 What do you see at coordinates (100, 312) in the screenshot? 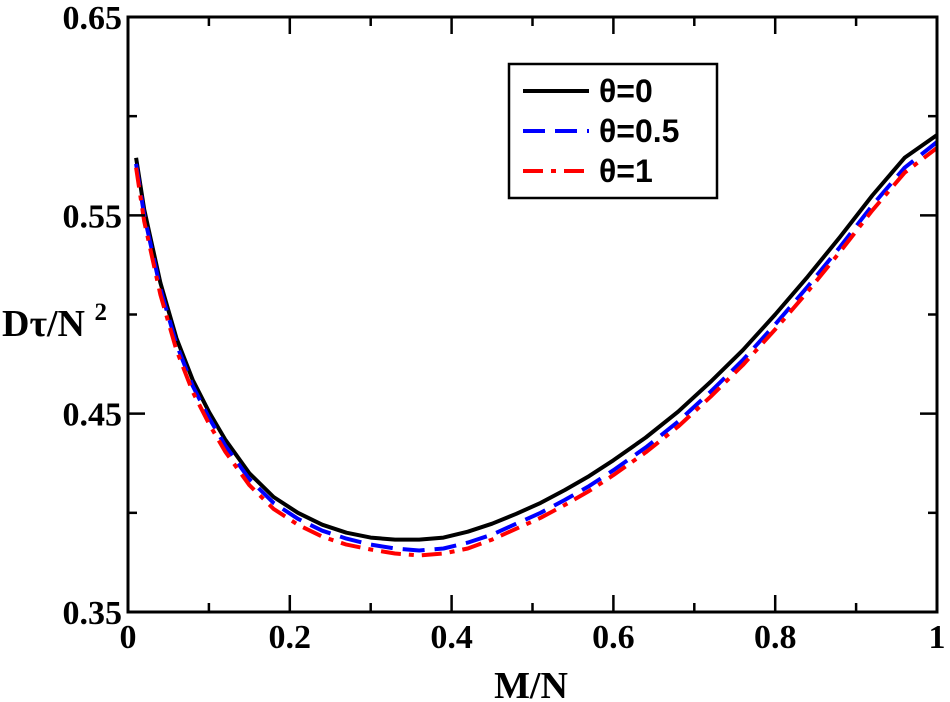
I see `y-axis-label-superscript: 2` at bounding box center [100, 312].